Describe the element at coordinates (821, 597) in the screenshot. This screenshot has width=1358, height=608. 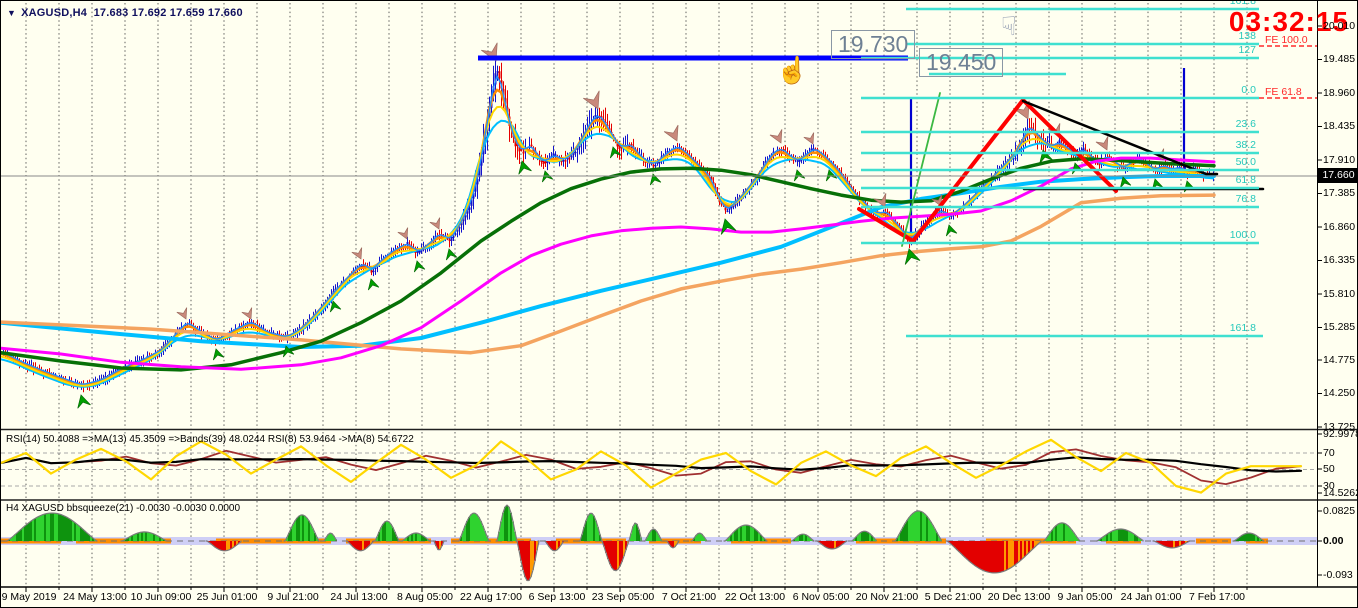
I see `time-axis-label: 6 Nov 05:00` at that location.